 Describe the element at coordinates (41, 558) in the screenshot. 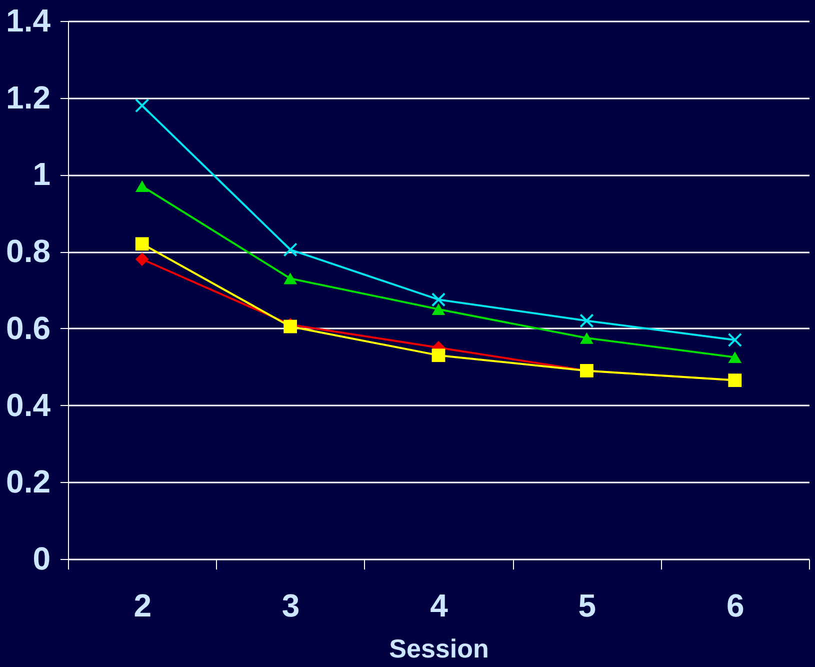

I see `y-tick-label: 0` at that location.